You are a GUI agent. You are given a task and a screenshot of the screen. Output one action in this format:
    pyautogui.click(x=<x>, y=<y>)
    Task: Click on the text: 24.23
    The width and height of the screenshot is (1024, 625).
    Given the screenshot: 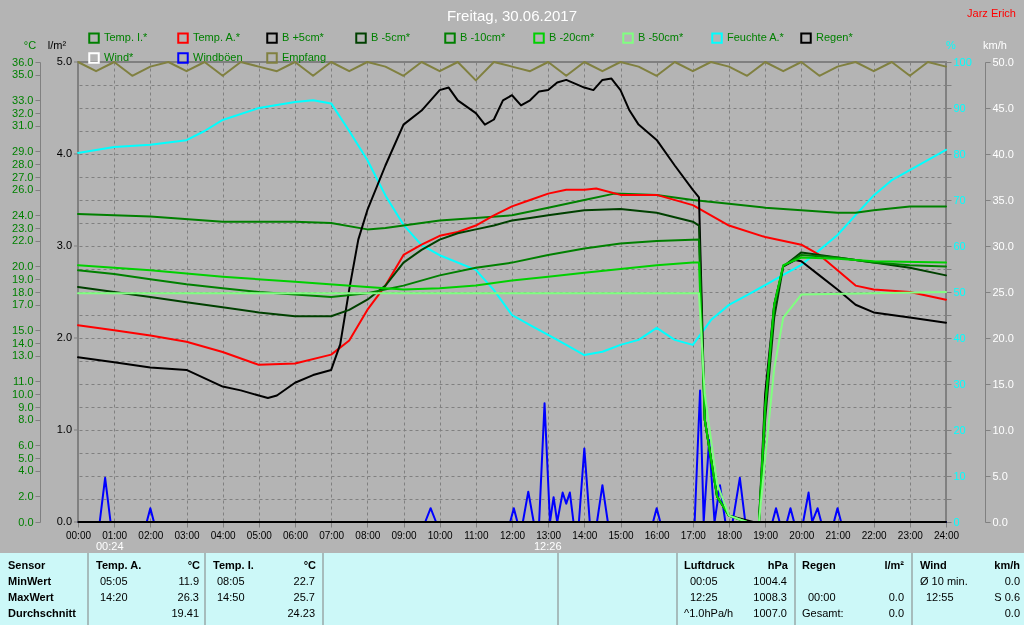 What is the action you would take?
    pyautogui.click(x=301, y=613)
    